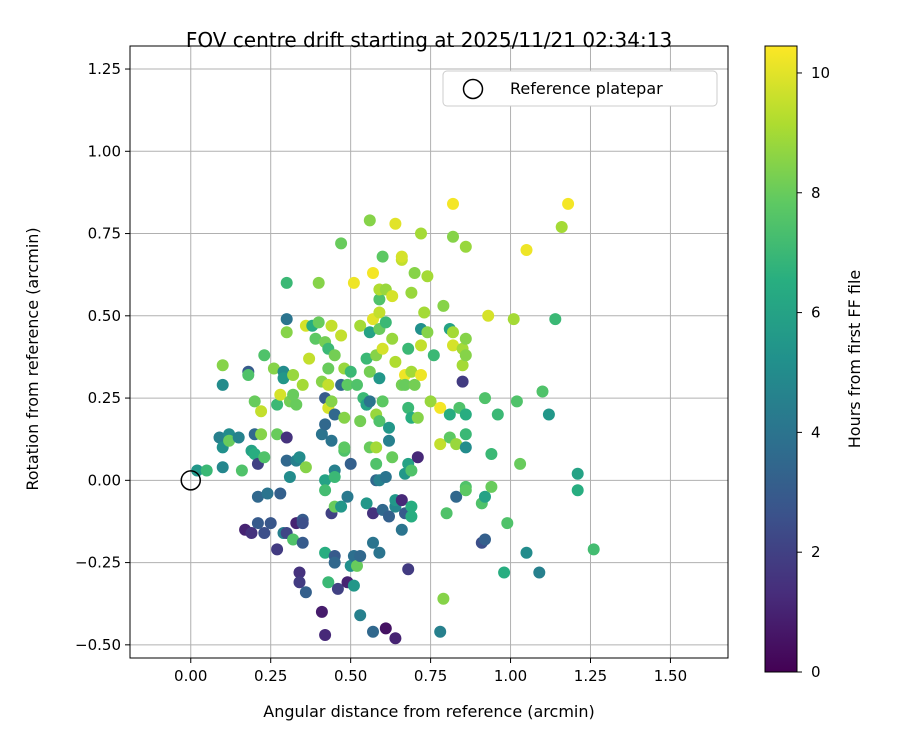  What do you see at coordinates (104, 151) in the screenshot?
I see `y-tick-label: 1.00` at bounding box center [104, 151].